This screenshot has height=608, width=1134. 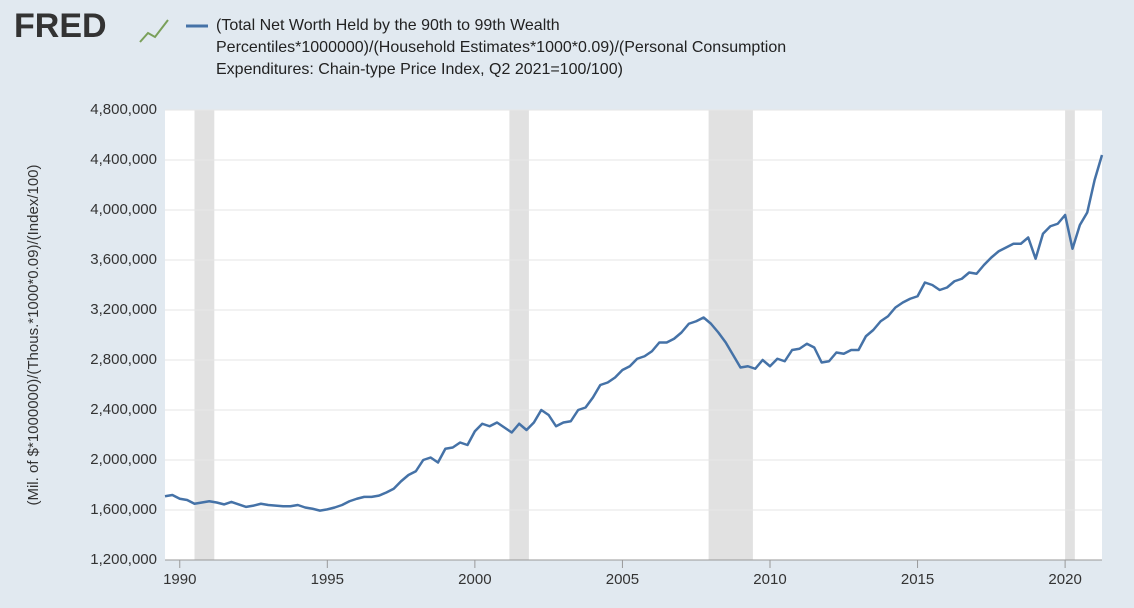 I want to click on y-tick-label: 1,600,000, so click(x=123, y=509).